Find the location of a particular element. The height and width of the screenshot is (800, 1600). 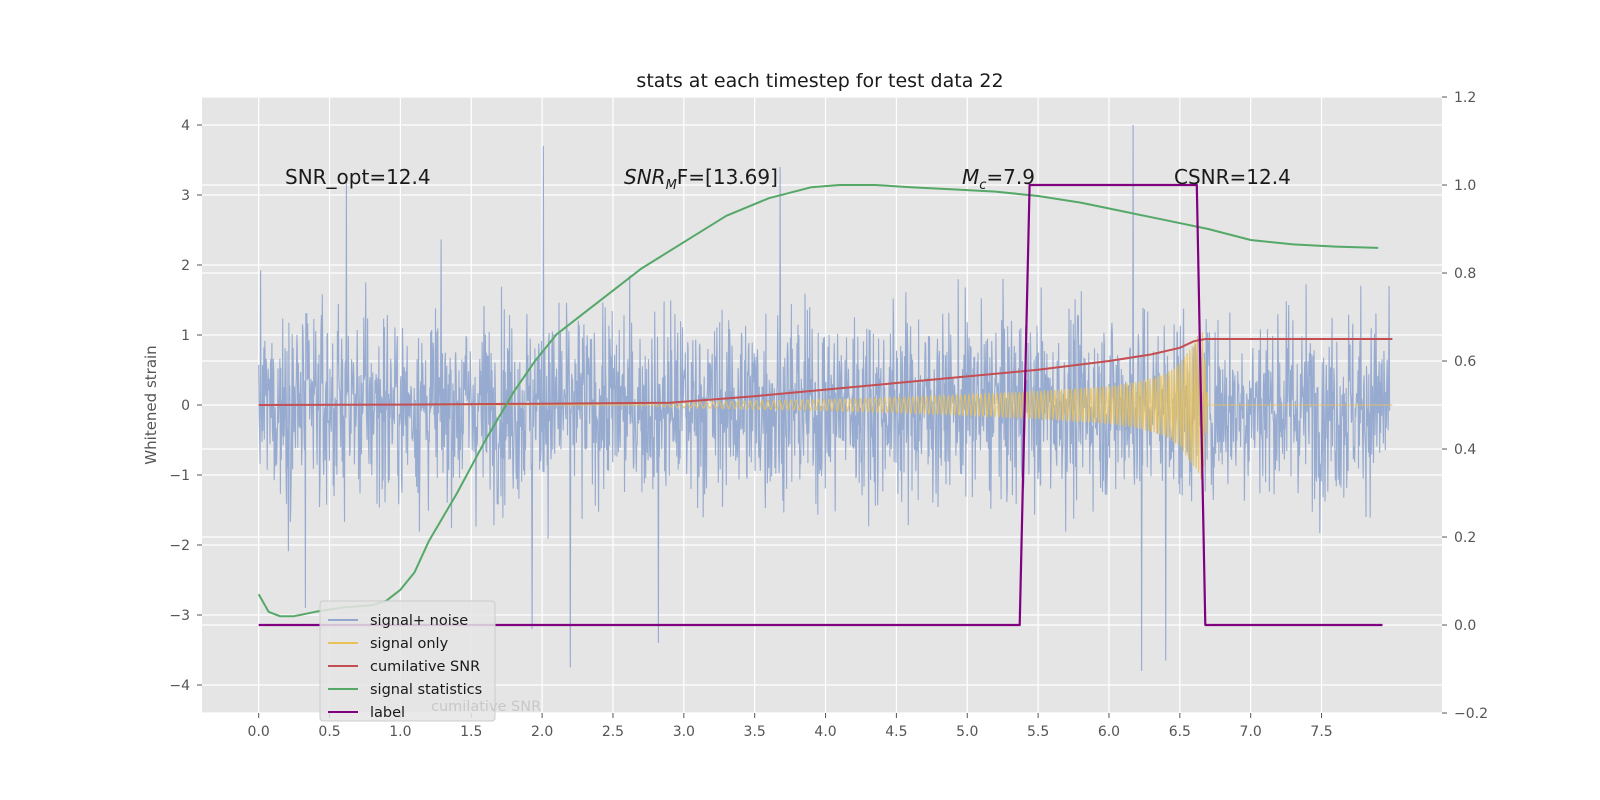

y-tick-label-3: −1 is located at coordinates (179, 476).